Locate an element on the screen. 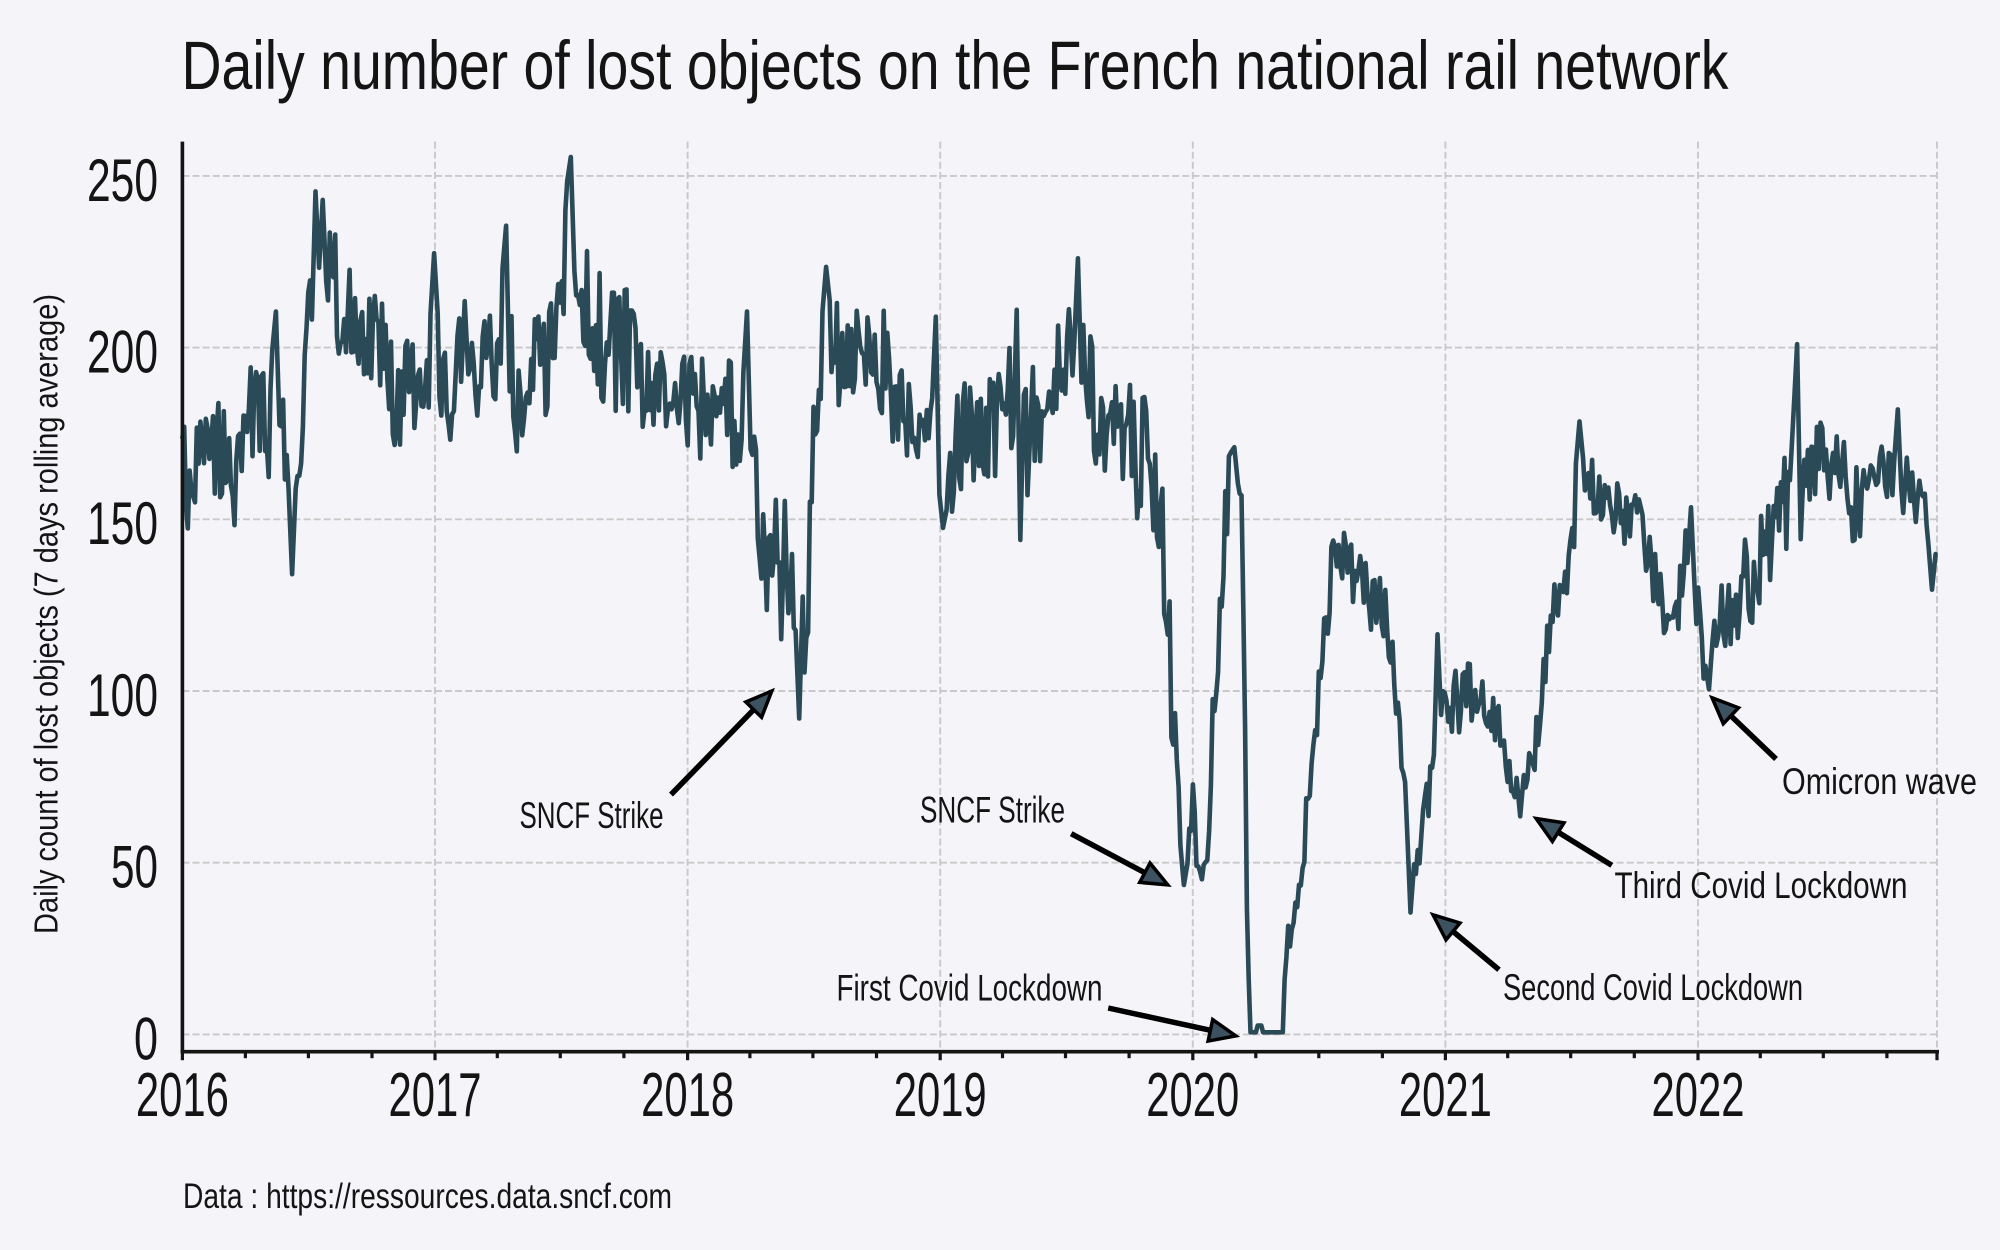  svg-text: 250 is located at coordinates (122, 180).